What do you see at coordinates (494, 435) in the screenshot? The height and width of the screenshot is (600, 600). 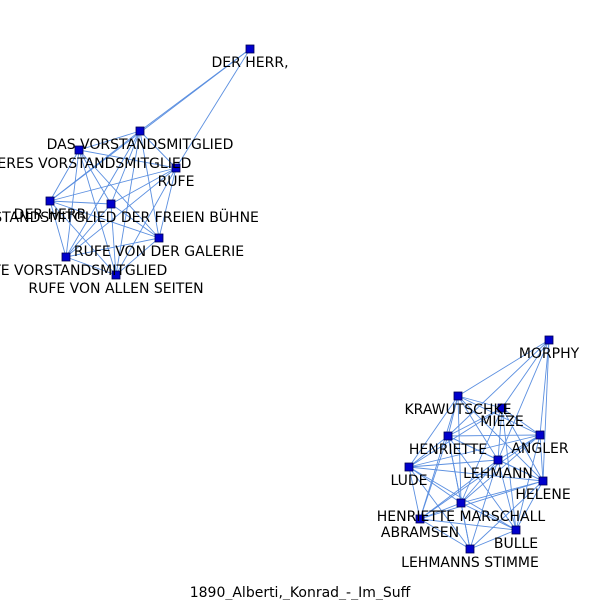 I see `edge-henriette-angler` at bounding box center [494, 435].